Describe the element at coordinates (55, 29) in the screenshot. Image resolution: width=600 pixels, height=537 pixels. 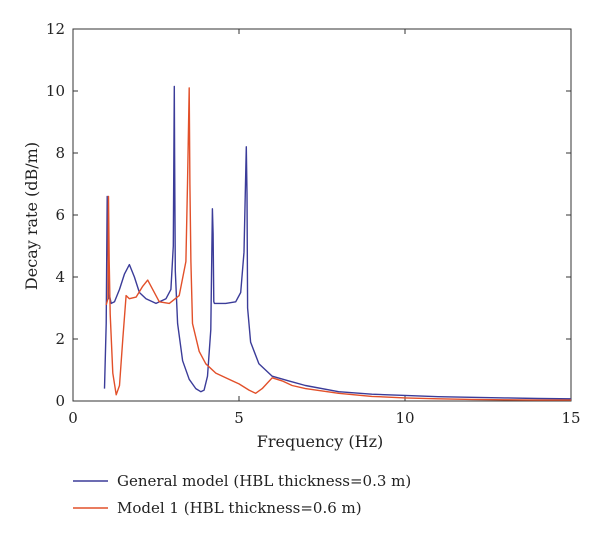
I see `y-tick-label: 12` at that location.